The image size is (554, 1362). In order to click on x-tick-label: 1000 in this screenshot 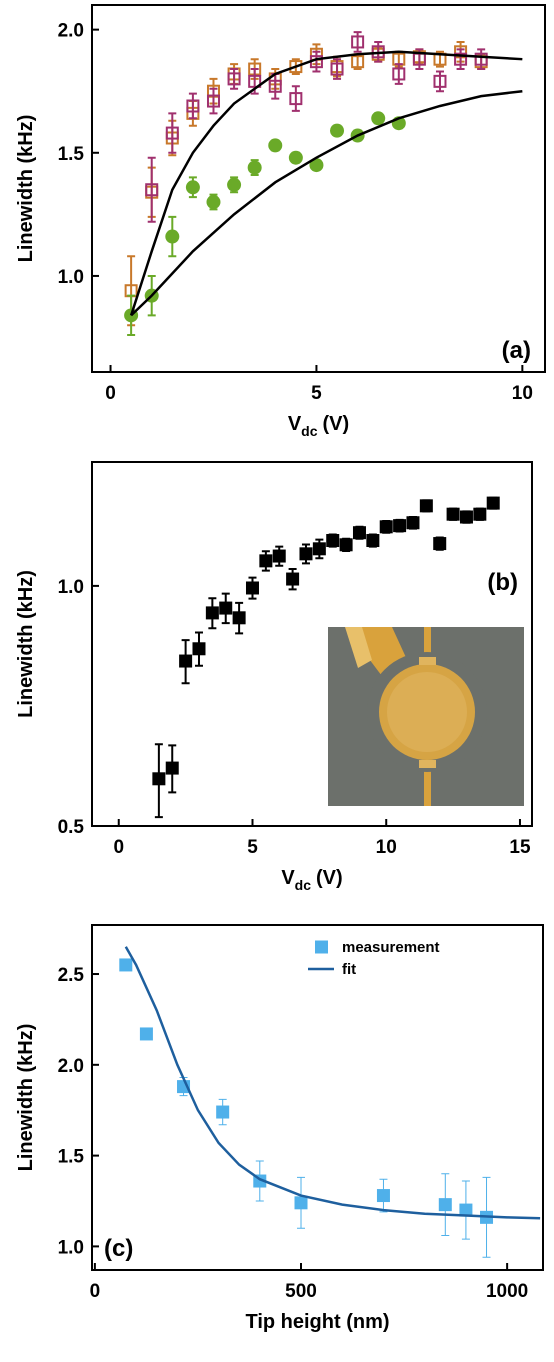, I will do `click(507, 1291)`.